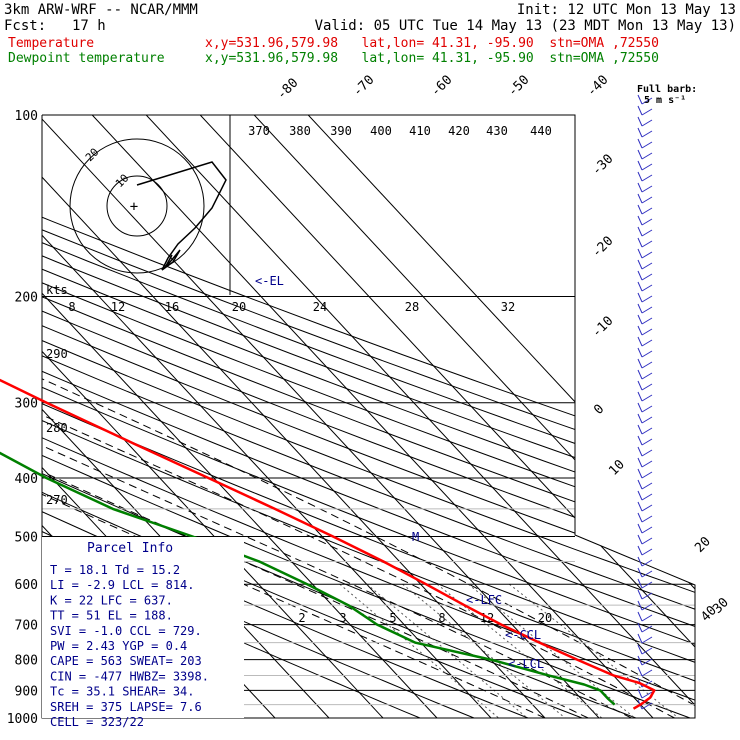 The width and height of the screenshot is (740, 740). What do you see at coordinates (363, 86) in the screenshot?
I see `isotherm-label: -70` at bounding box center [363, 86].